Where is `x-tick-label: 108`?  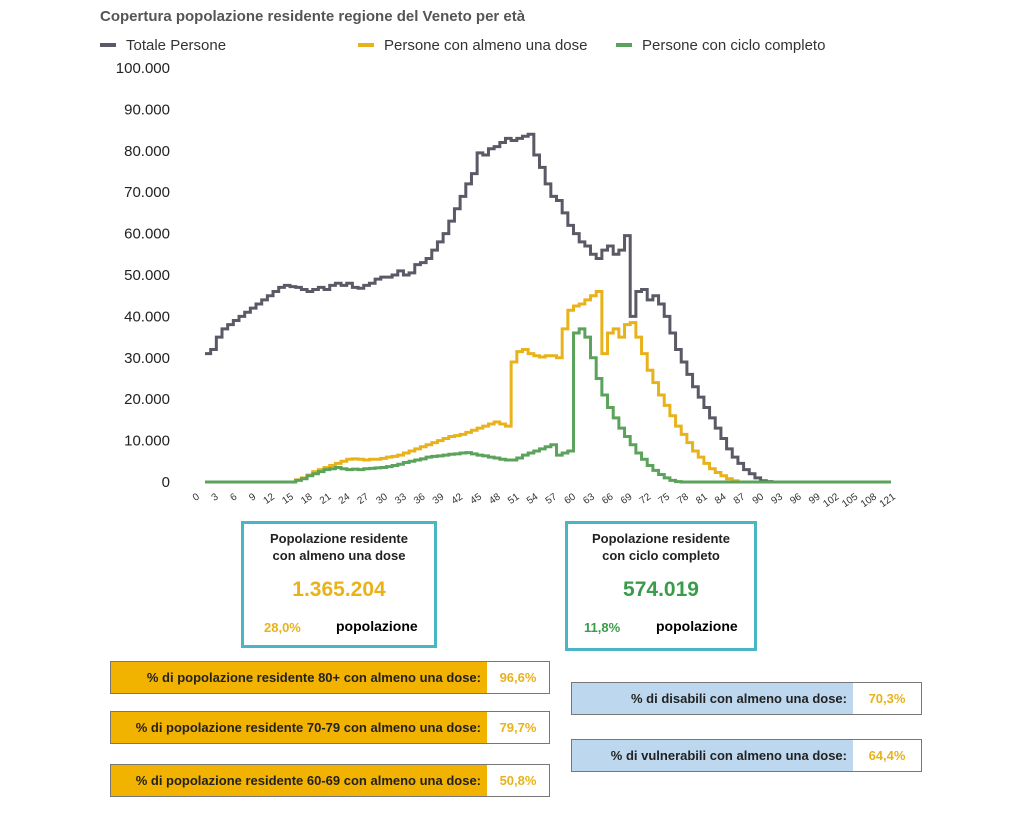 x-tick-label: 108 is located at coordinates (869, 500).